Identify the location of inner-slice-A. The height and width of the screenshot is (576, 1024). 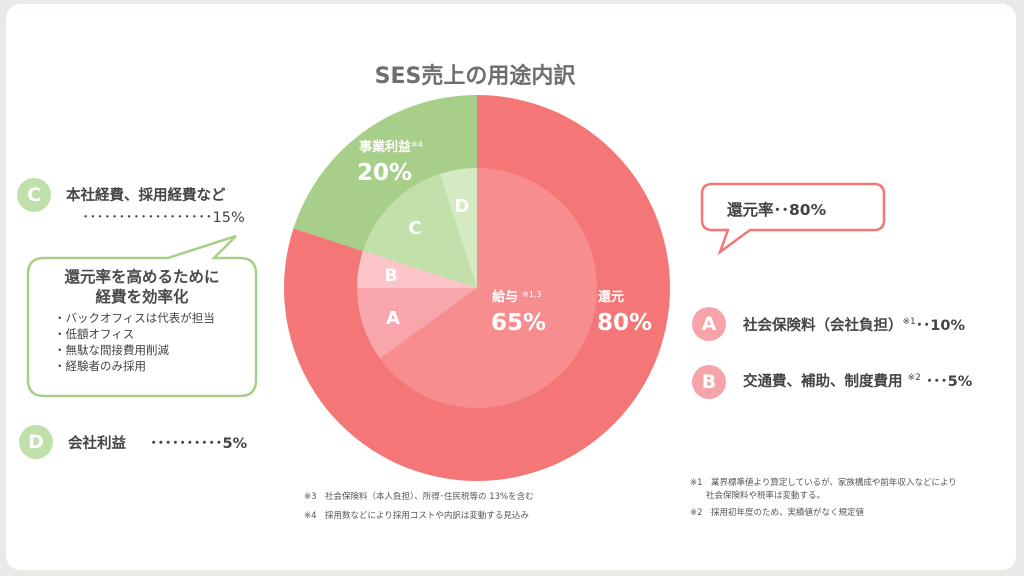
(417, 323).